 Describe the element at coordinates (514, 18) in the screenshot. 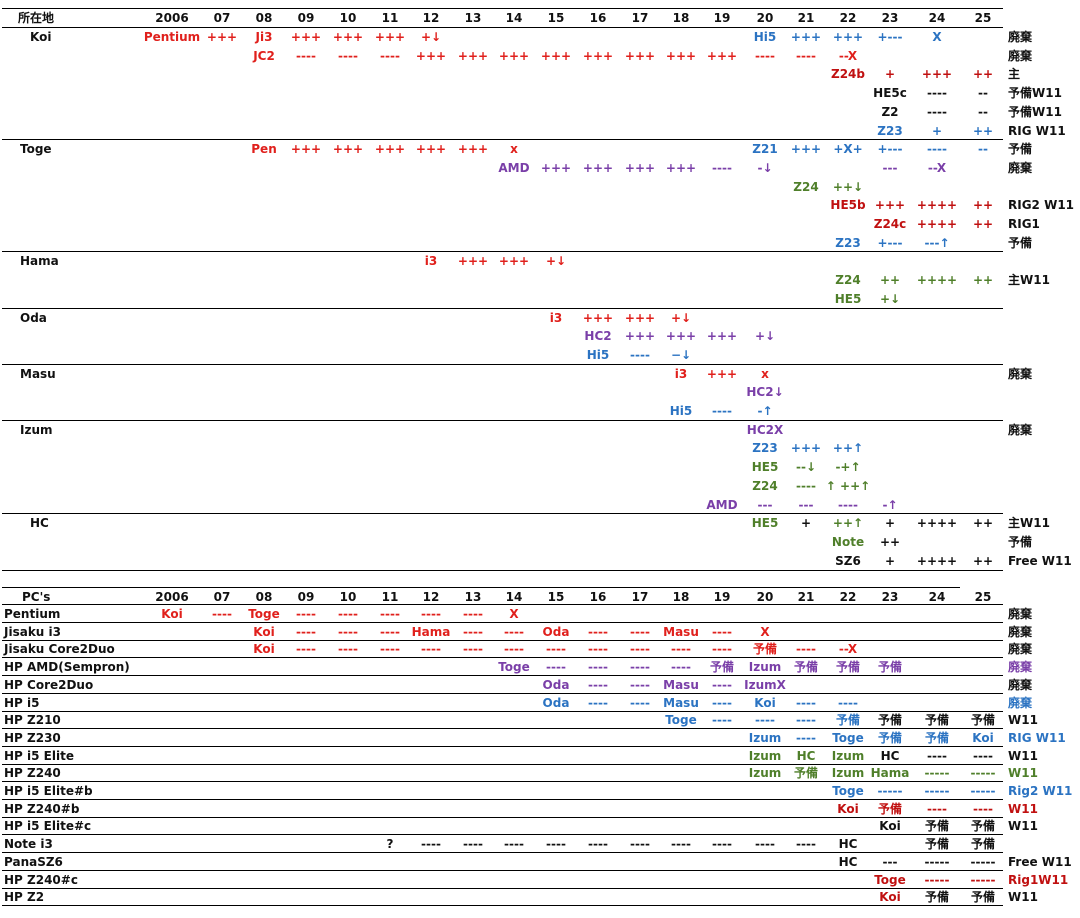

I see `year-header: 14` at that location.